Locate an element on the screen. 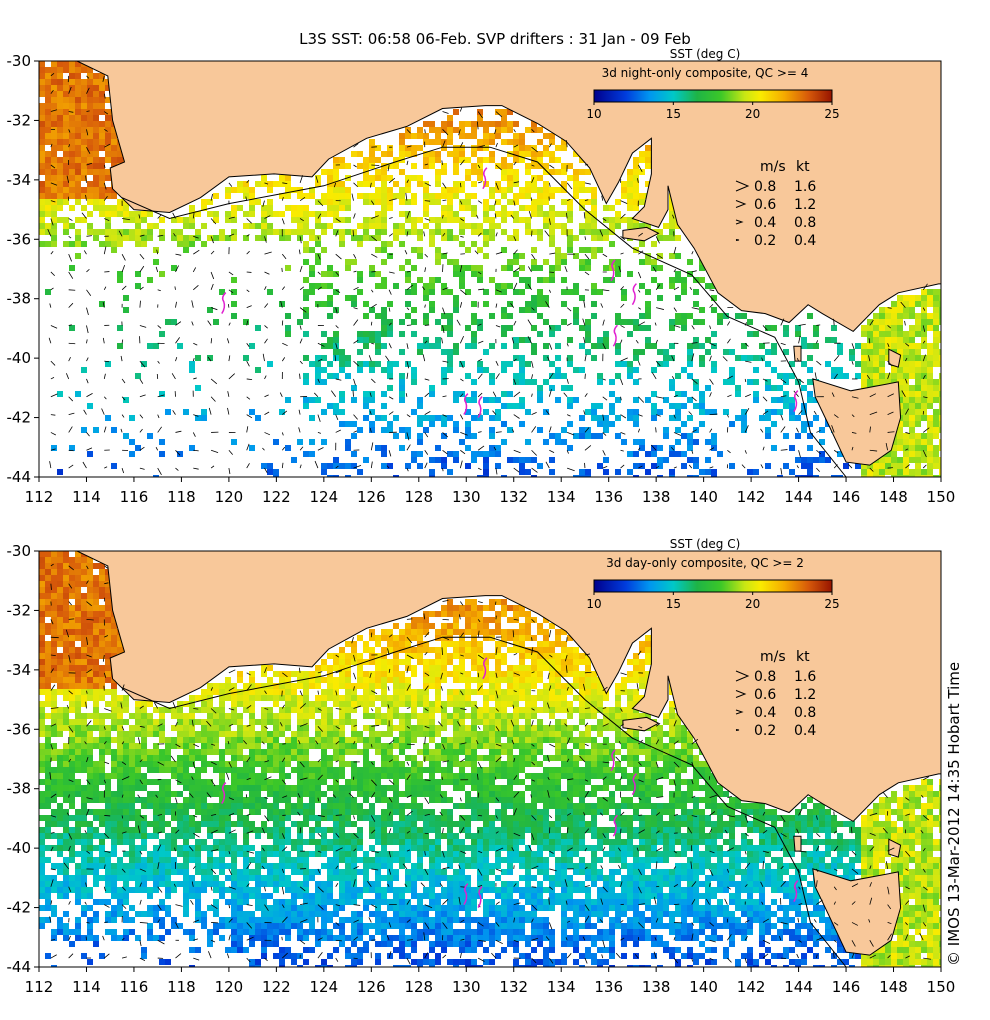  x-tick-label: 134 is located at coordinates (561, 497).